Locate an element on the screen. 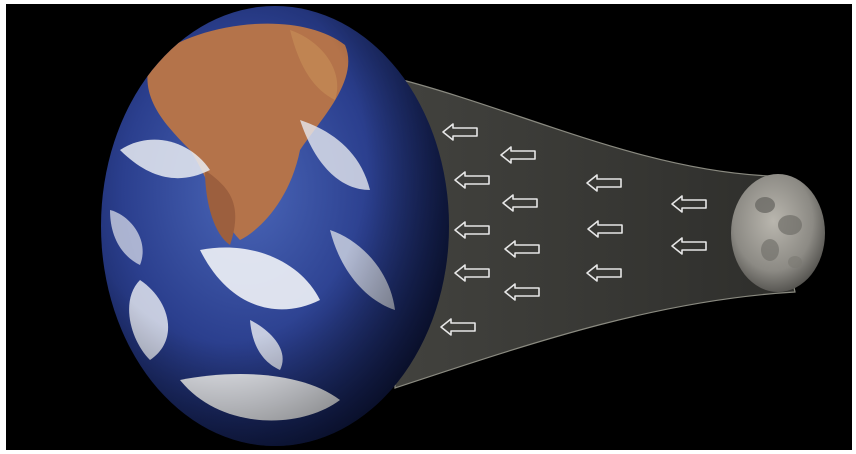 The height and width of the screenshot is (454, 856). arrow-group is located at coordinates (573, 229).